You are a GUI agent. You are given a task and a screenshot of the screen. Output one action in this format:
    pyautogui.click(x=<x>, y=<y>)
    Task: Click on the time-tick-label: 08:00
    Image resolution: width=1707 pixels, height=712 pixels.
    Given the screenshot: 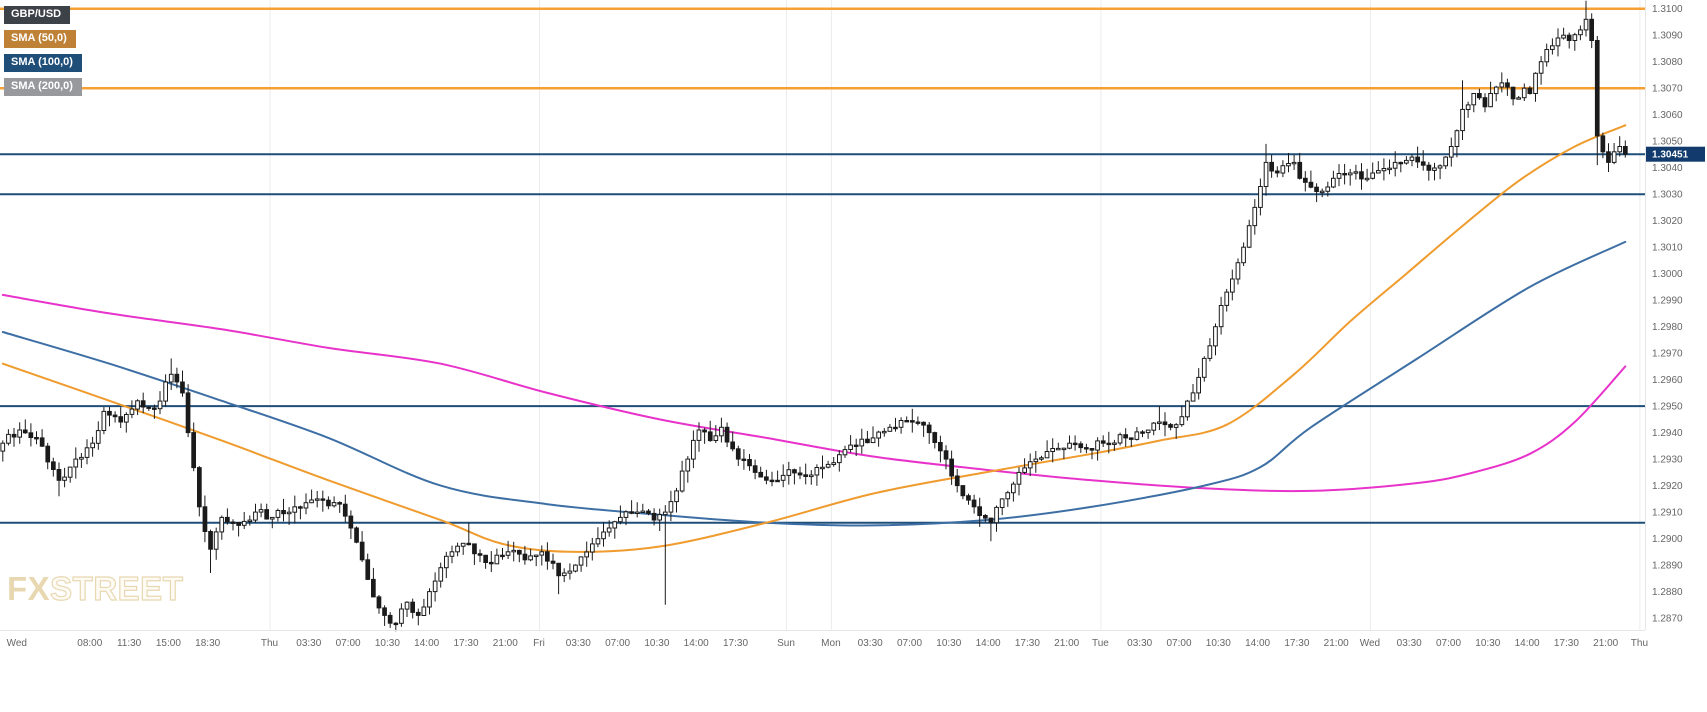 What is the action you would take?
    pyautogui.click(x=89, y=643)
    